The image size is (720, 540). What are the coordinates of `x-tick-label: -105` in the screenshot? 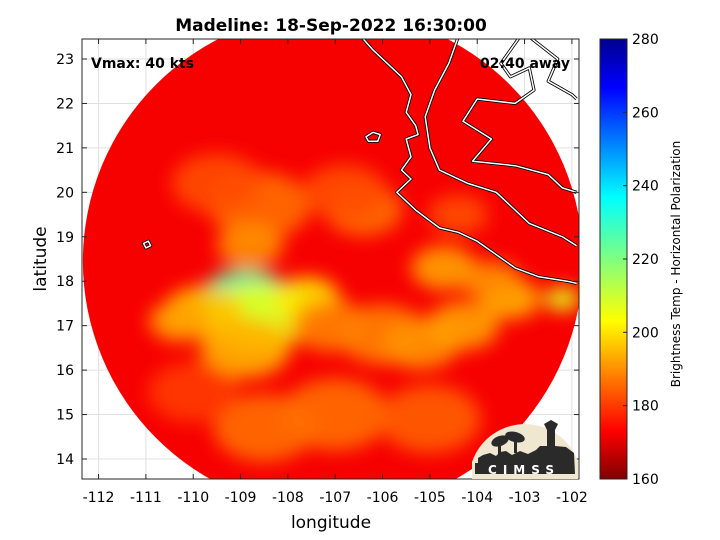 It's located at (430, 498).